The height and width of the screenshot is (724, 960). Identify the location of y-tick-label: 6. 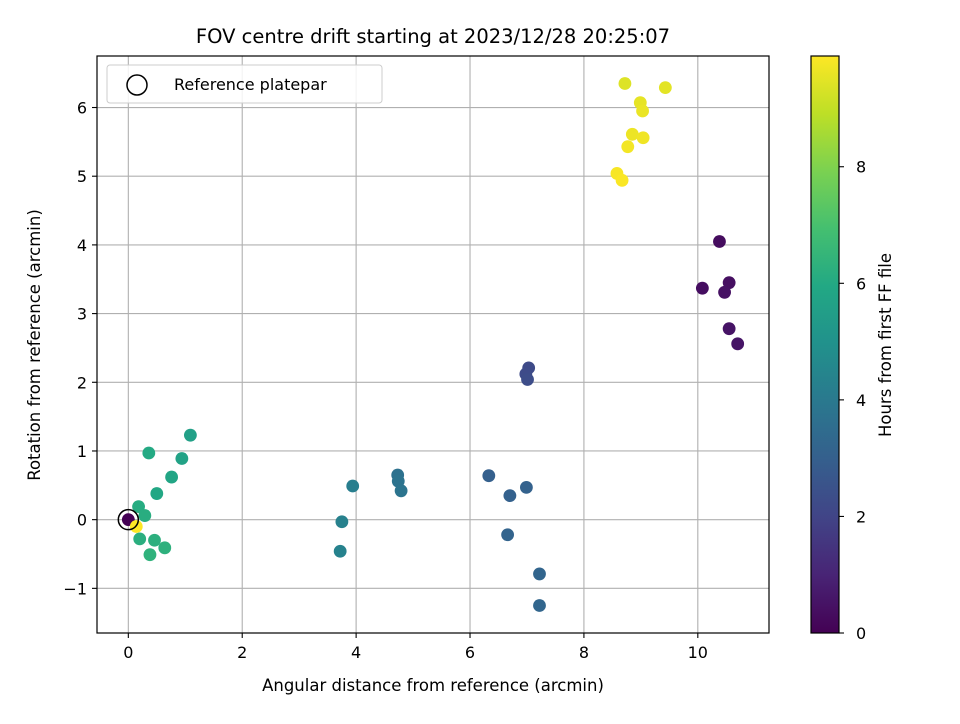
(82, 108).